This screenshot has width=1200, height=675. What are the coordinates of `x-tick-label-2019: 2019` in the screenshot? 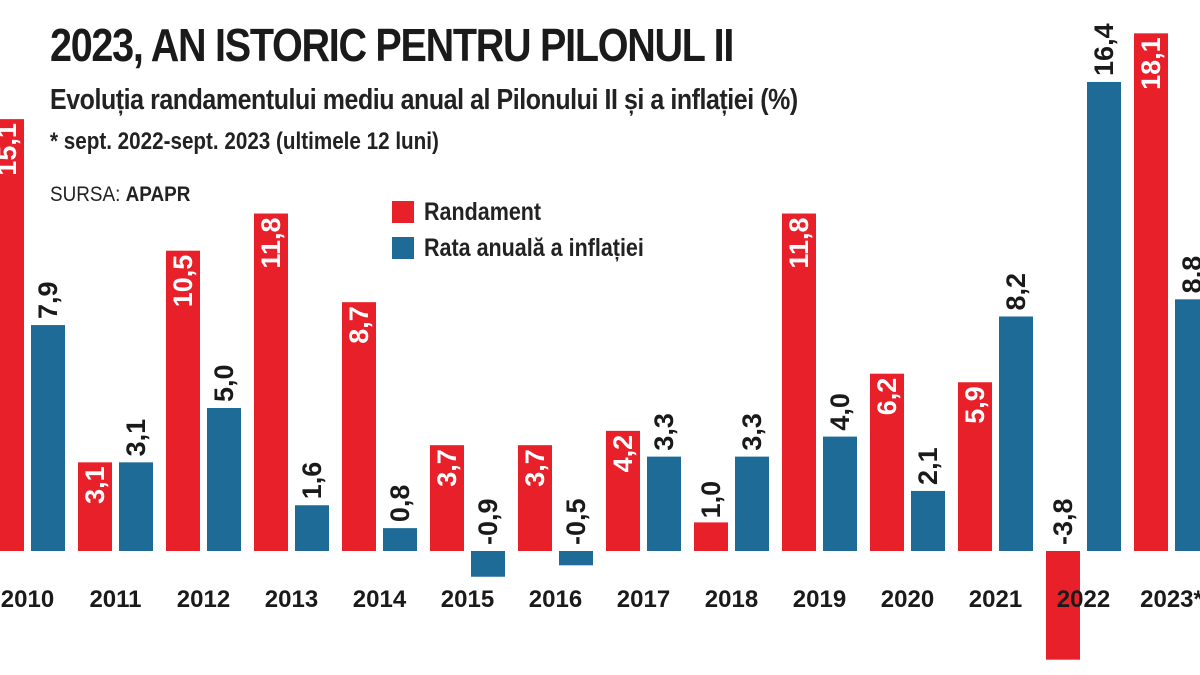 It's located at (819, 599).